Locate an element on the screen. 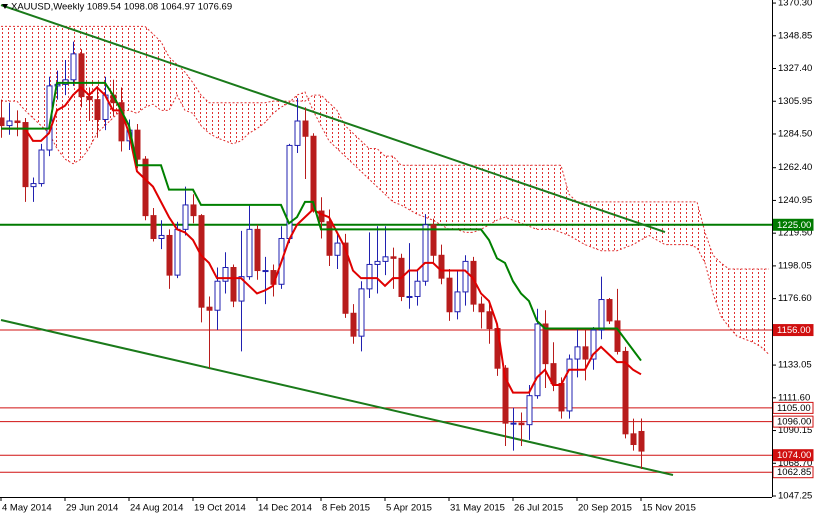 Image resolution: width=814 pixels, height=516 pixels. x-tick-label: 29 Jun 2014 is located at coordinates (92, 508).